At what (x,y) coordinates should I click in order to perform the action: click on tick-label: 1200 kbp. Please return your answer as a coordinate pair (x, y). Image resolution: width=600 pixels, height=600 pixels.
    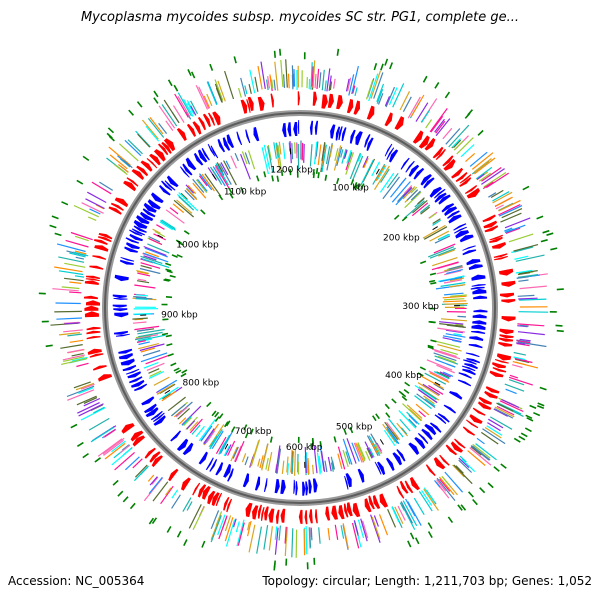
    Looking at the image, I should click on (291, 170).